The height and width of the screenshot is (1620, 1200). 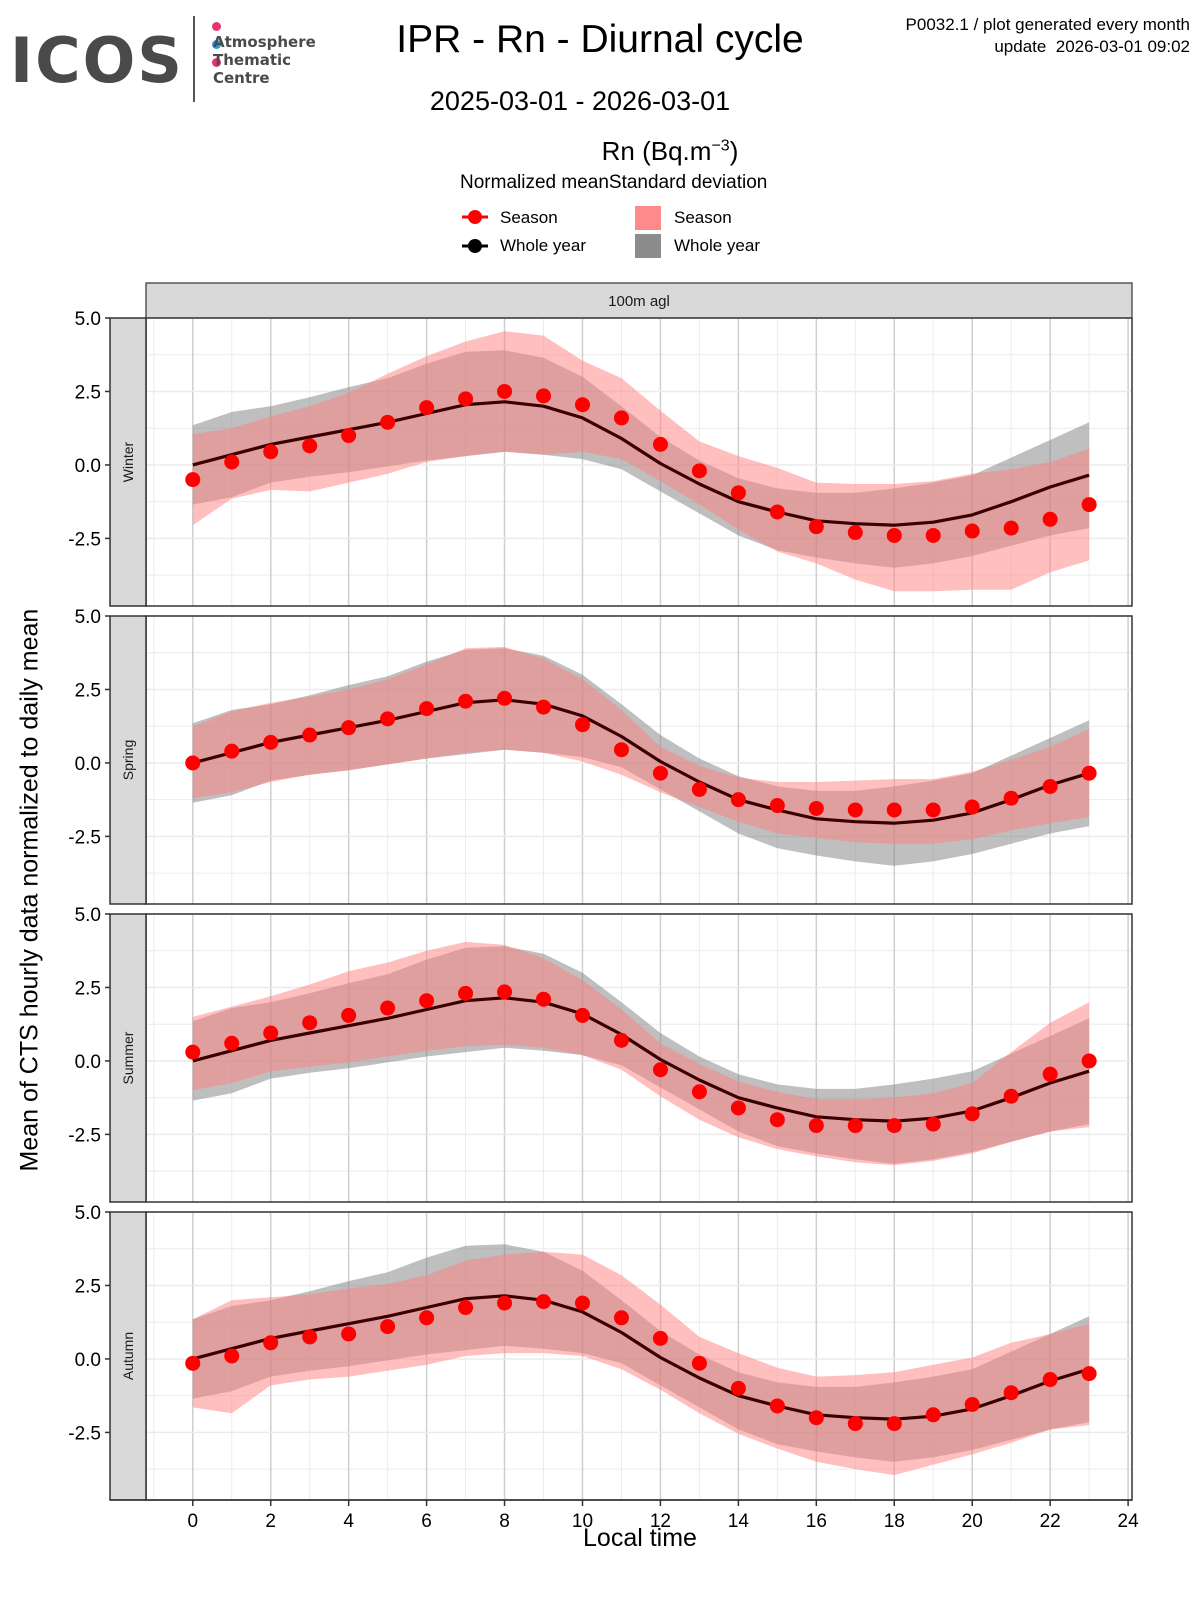 What do you see at coordinates (734, 151) in the screenshot?
I see `unit-close: )` at bounding box center [734, 151].